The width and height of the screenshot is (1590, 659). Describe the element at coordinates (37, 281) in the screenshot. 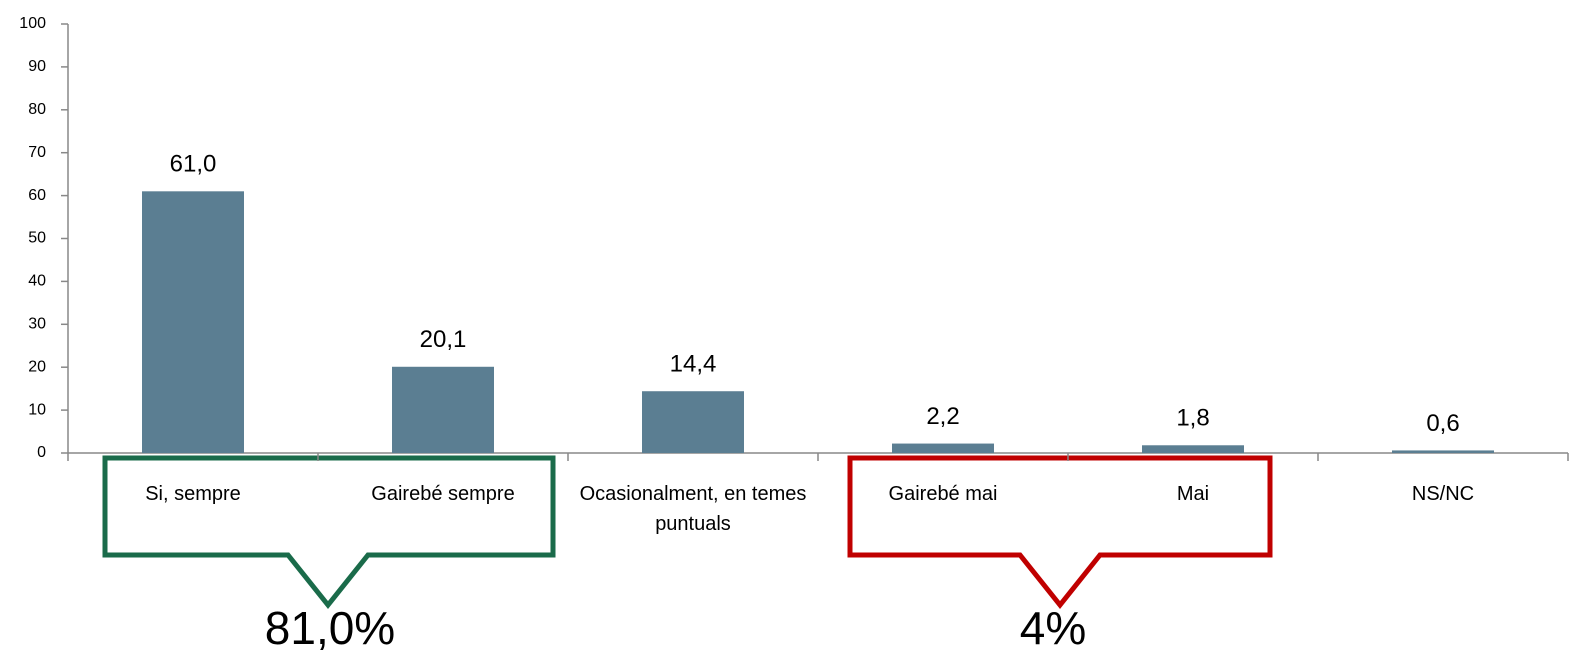

I see `y-tick-label: 40` at that location.